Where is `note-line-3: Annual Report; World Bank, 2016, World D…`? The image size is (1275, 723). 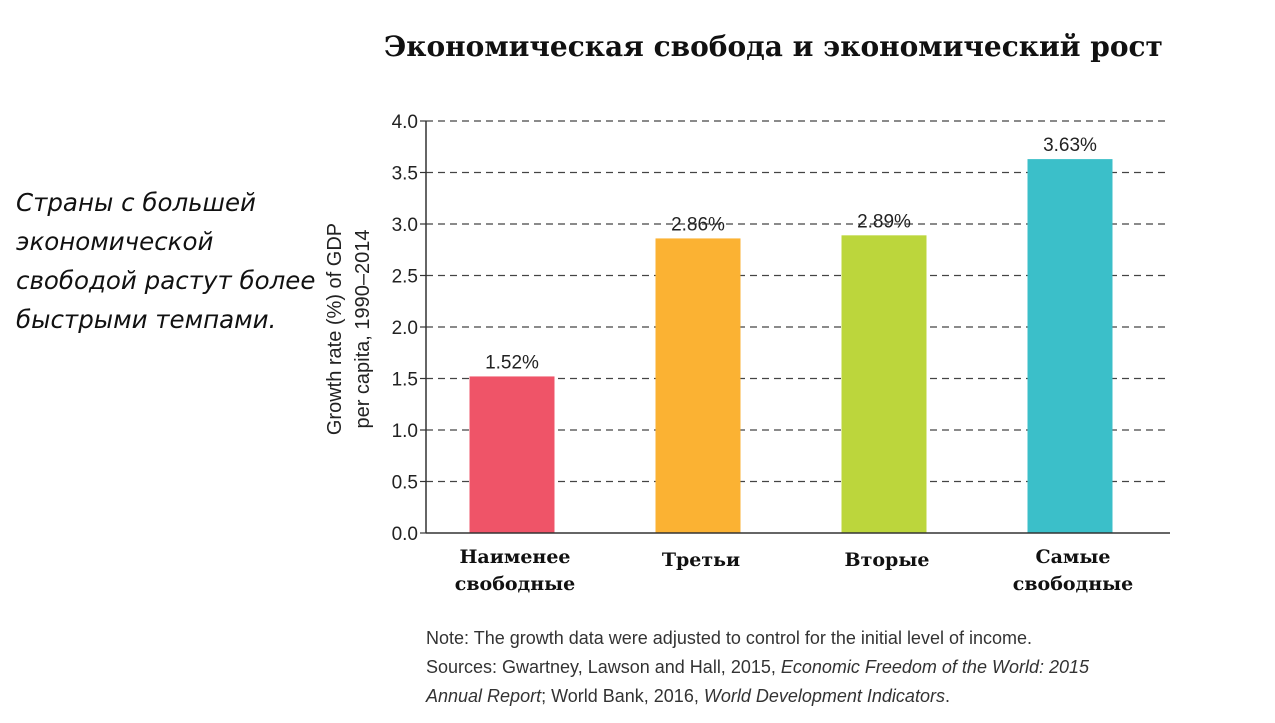
note-line-3: Annual Report; World Bank, 2016, World D… is located at coordinates (846, 696).